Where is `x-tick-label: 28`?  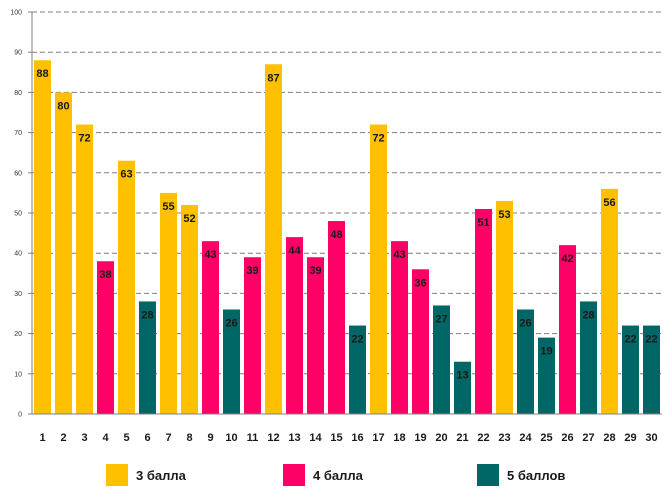 x-tick-label: 28 is located at coordinates (609, 438).